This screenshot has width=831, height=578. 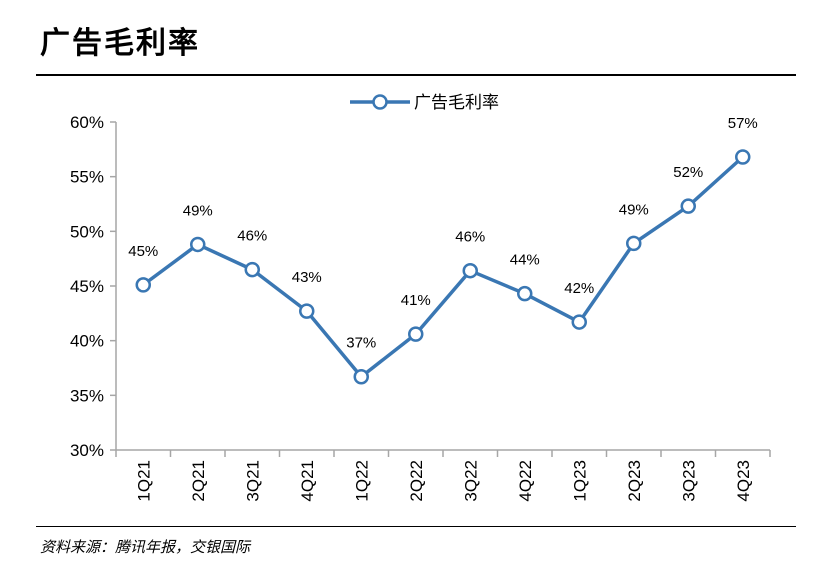 I want to click on page-title: 广告毛利率, so click(x=120, y=43).